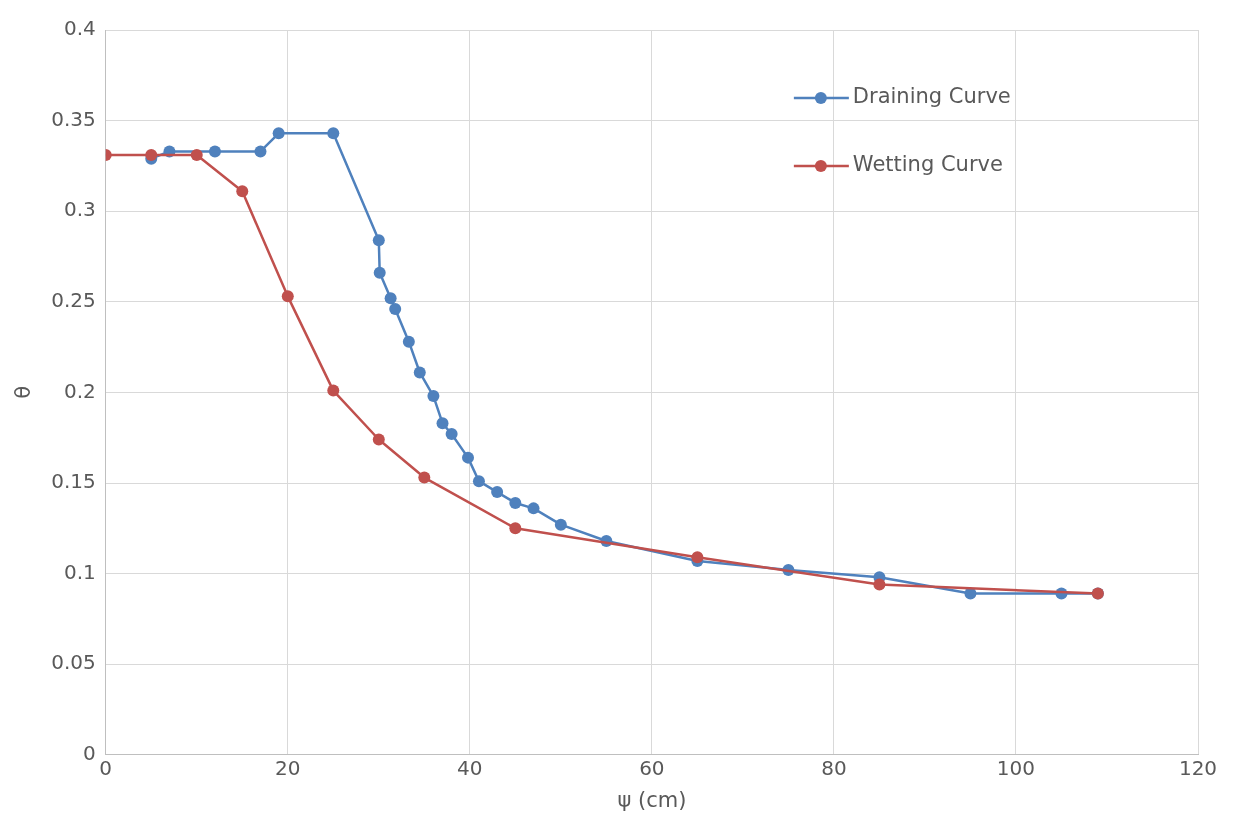  What do you see at coordinates (652, 768) in the screenshot?
I see `x-tick-label: 60` at bounding box center [652, 768].